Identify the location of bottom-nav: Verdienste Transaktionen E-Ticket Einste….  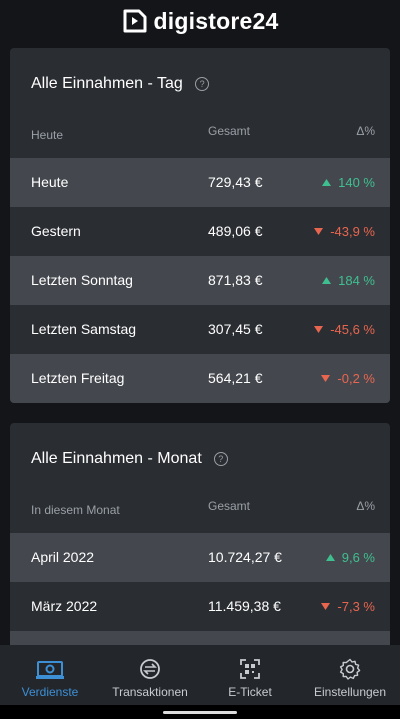
(200, 675).